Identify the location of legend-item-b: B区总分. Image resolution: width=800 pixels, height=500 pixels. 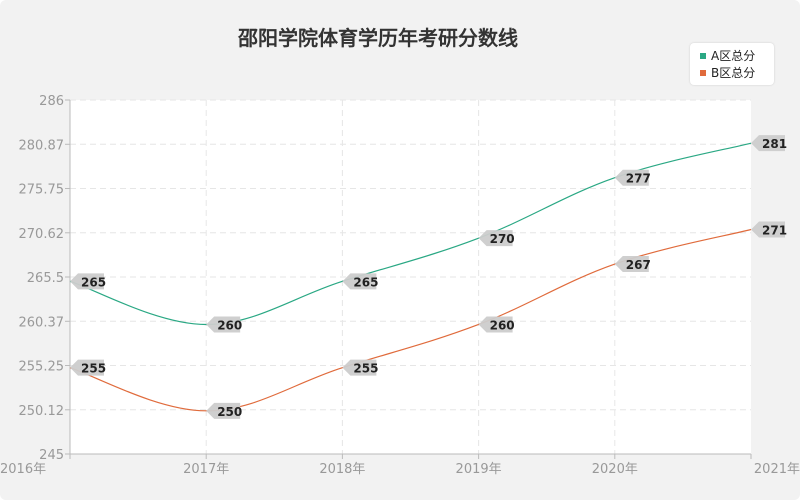
(727, 73).